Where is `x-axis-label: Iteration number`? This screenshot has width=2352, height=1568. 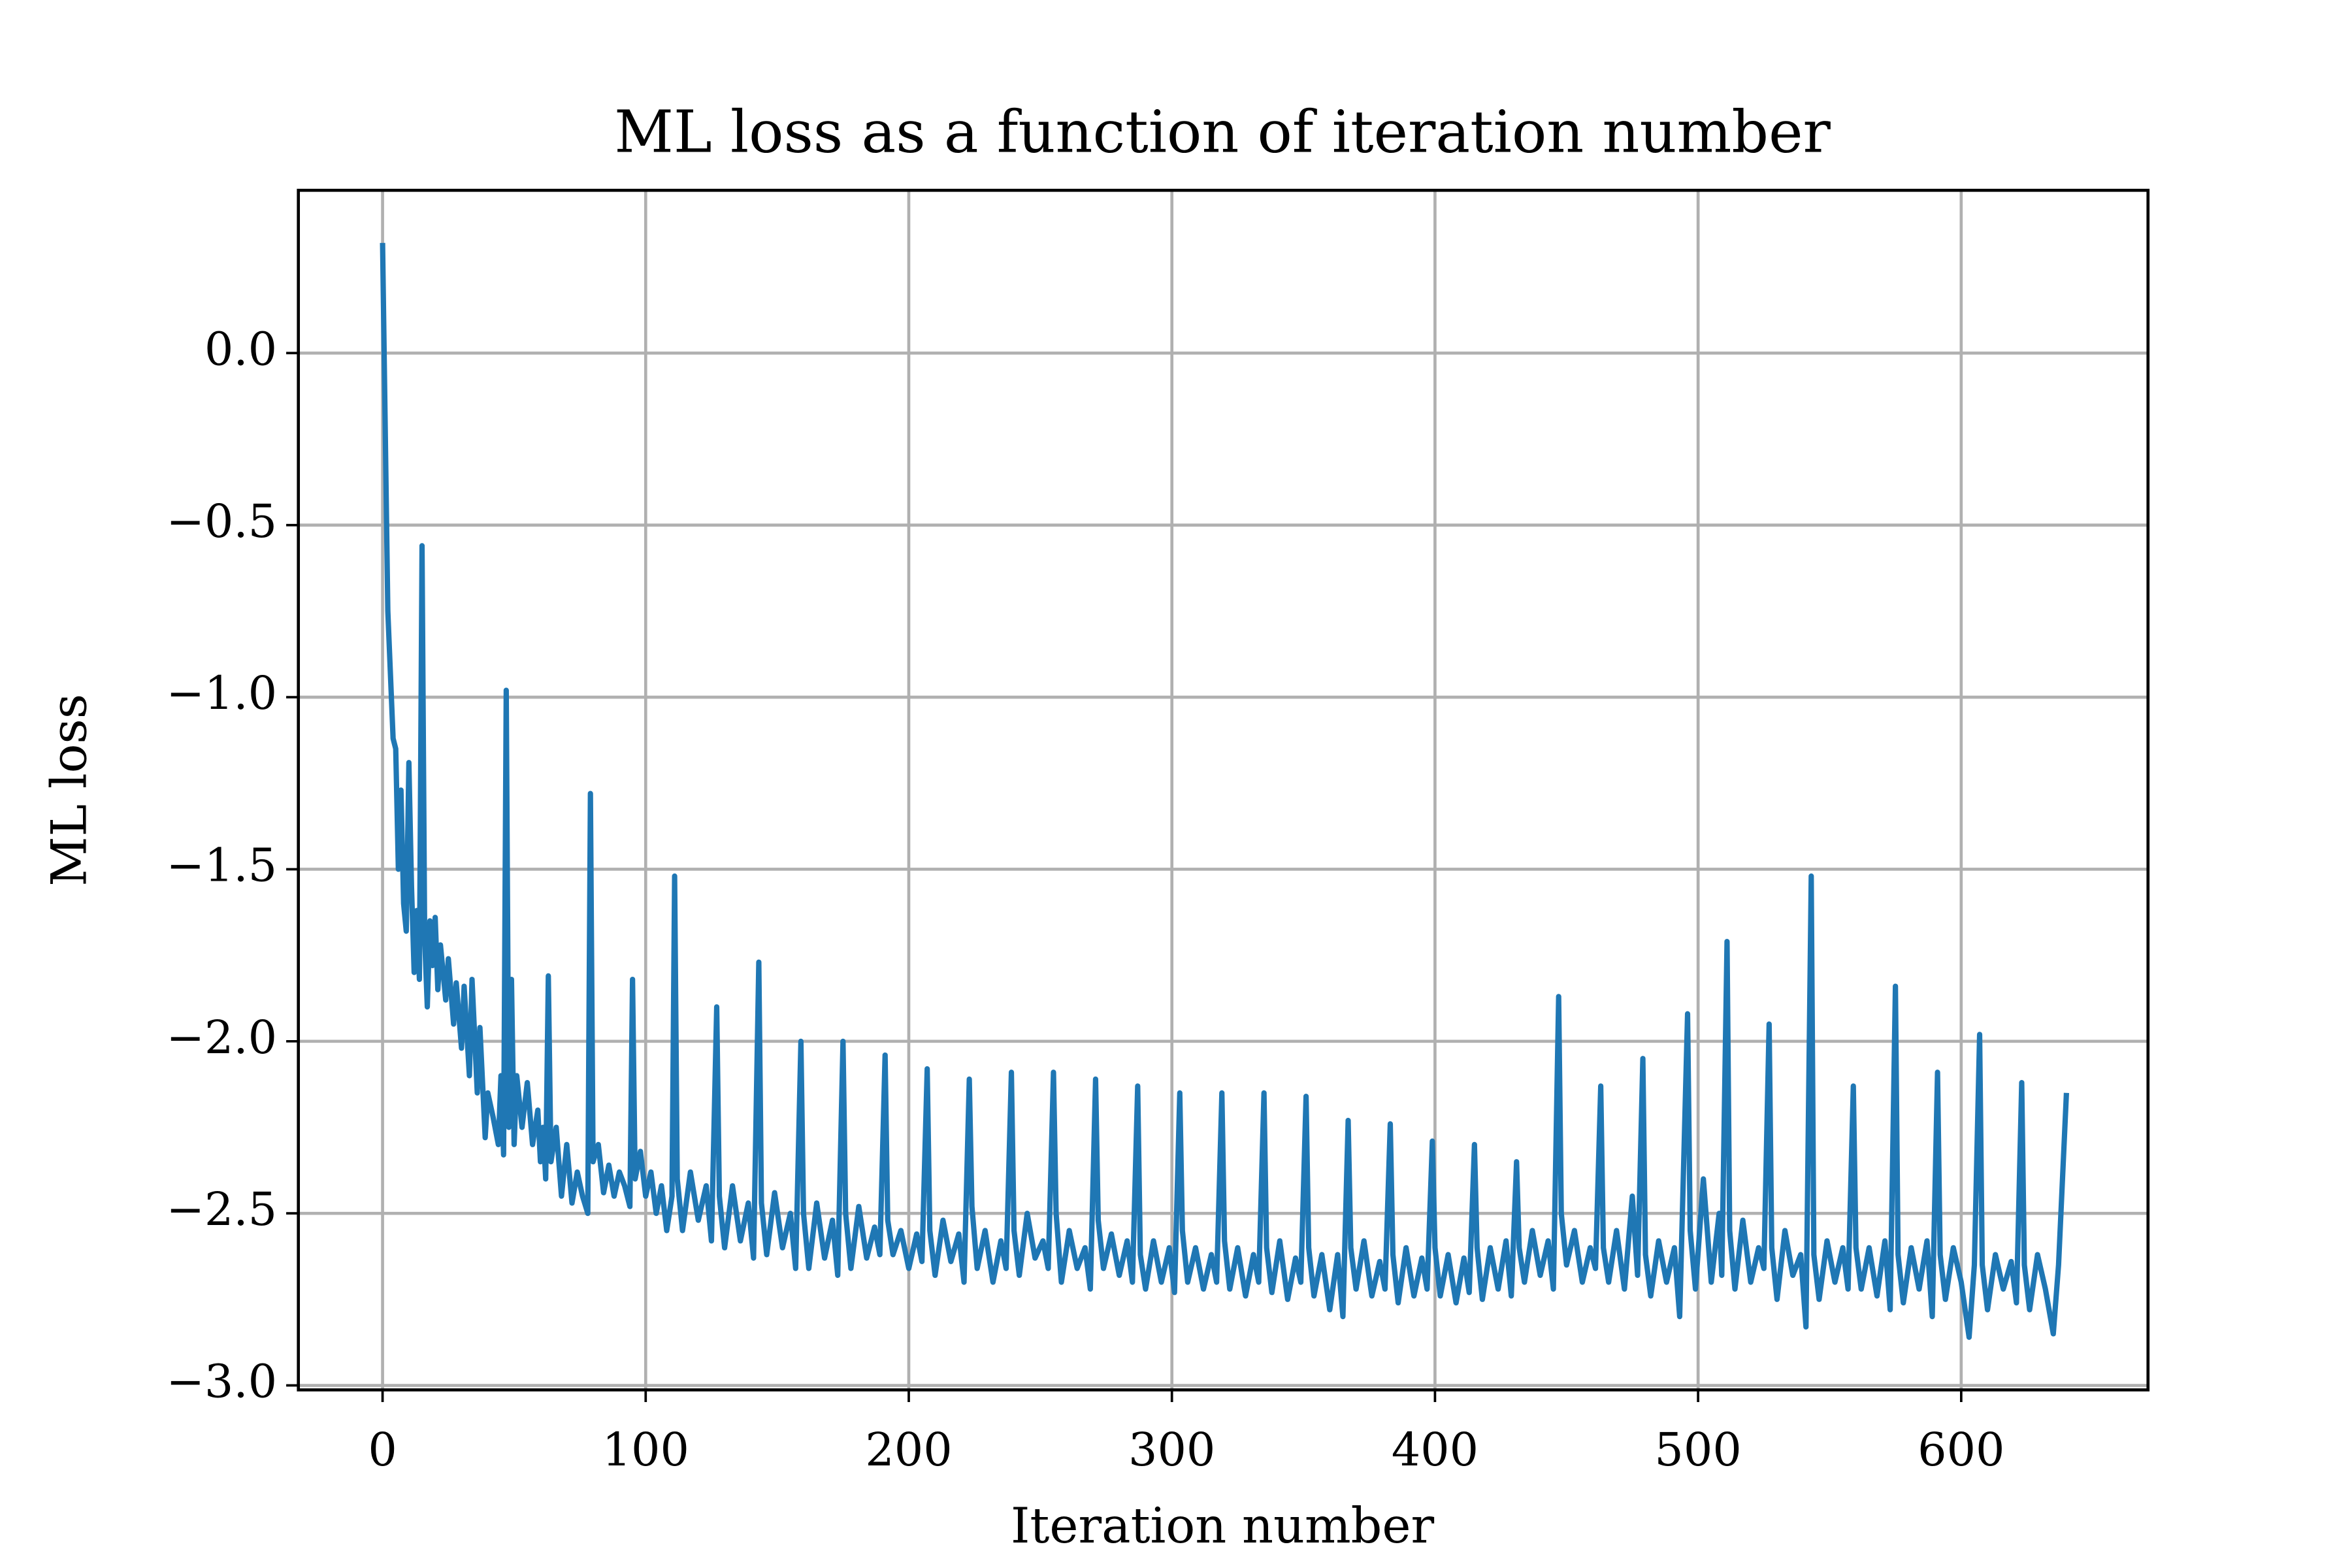 x-axis-label: Iteration number is located at coordinates (1223, 1525).